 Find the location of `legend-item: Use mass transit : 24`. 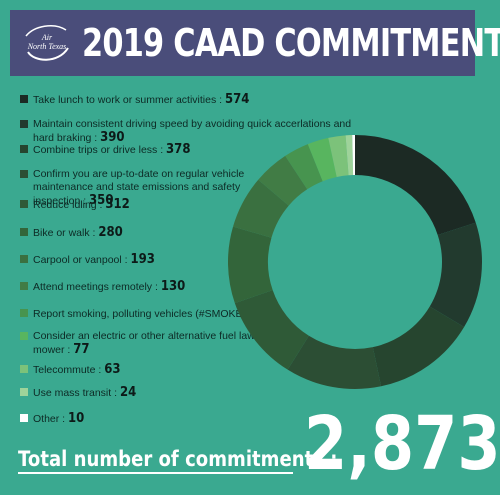

legend-item: Use mass transit : 24 is located at coordinates (195, 393).